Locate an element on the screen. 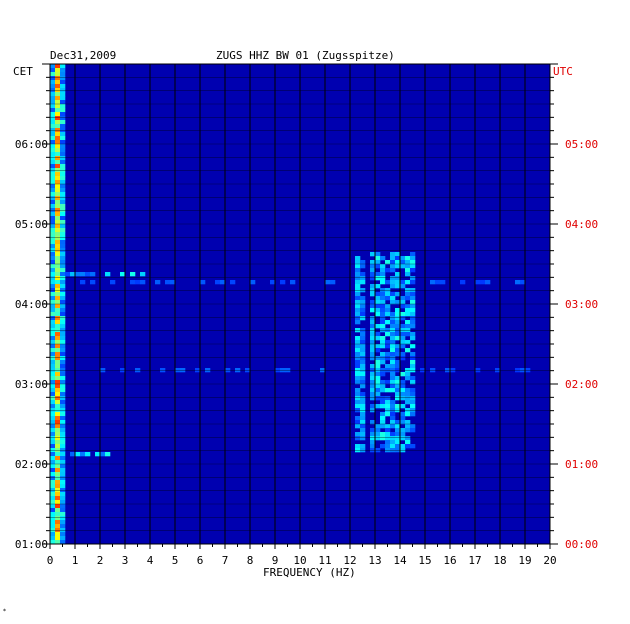  y-tick-label-utc: 04:00 is located at coordinates (581, 224).